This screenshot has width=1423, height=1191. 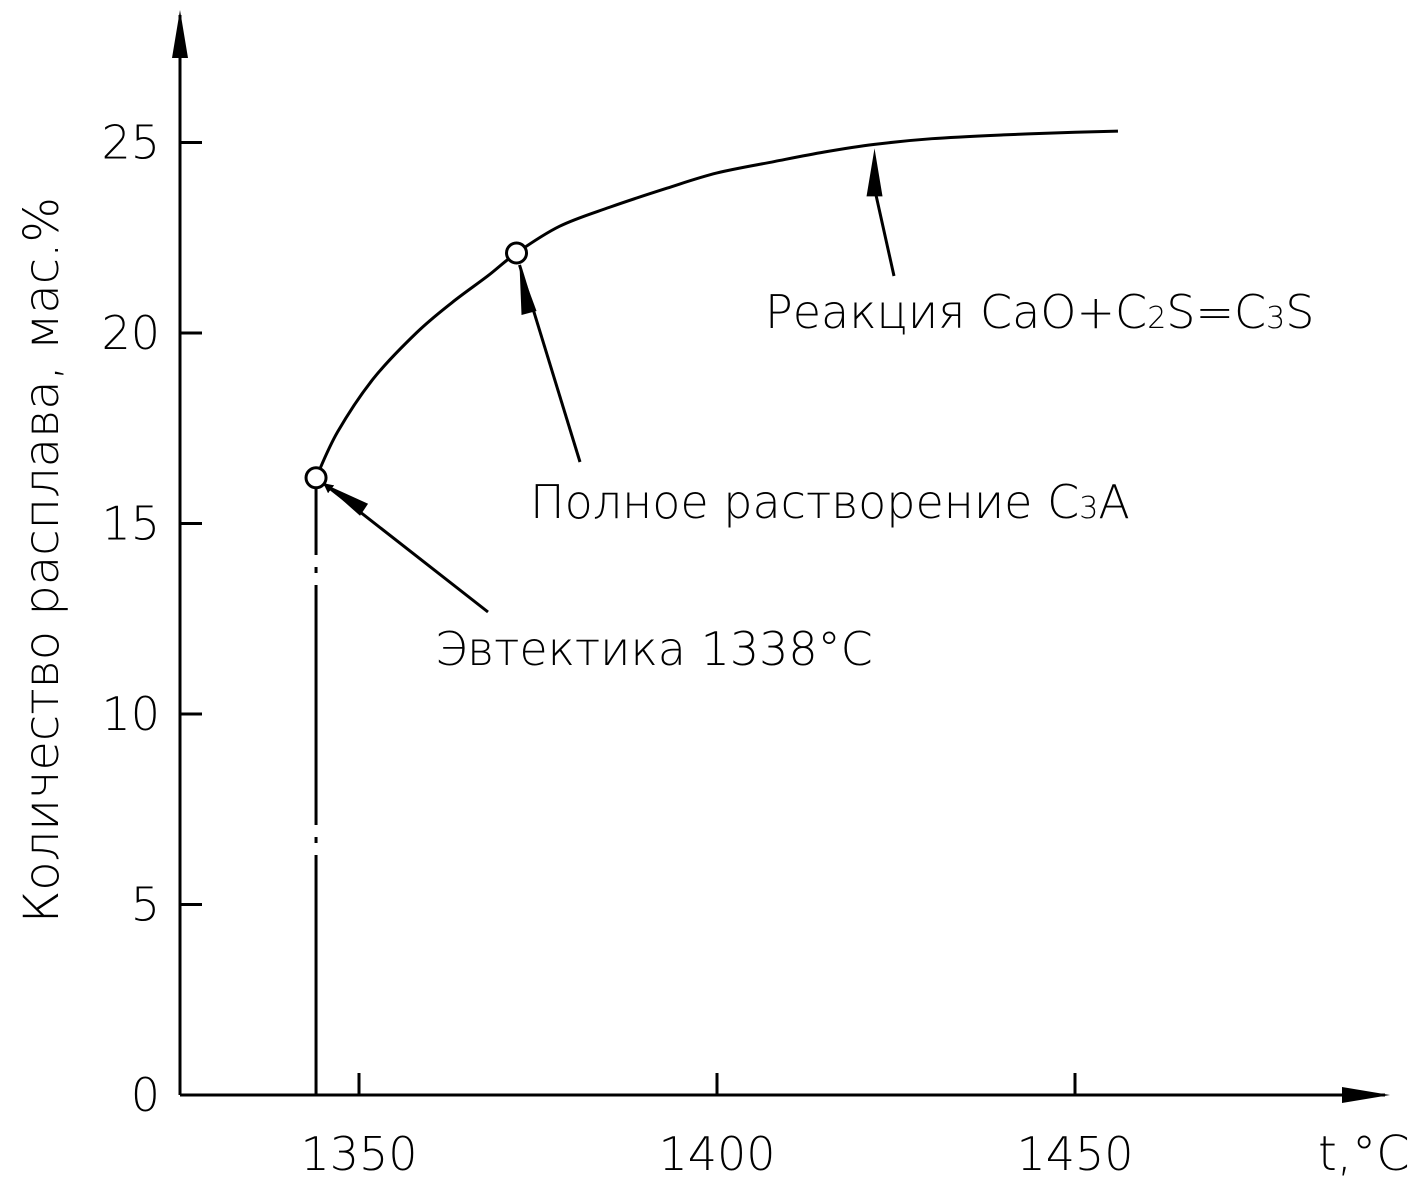 What do you see at coordinates (1074, 1154) in the screenshot?
I see `x-tick-label: 1450` at bounding box center [1074, 1154].